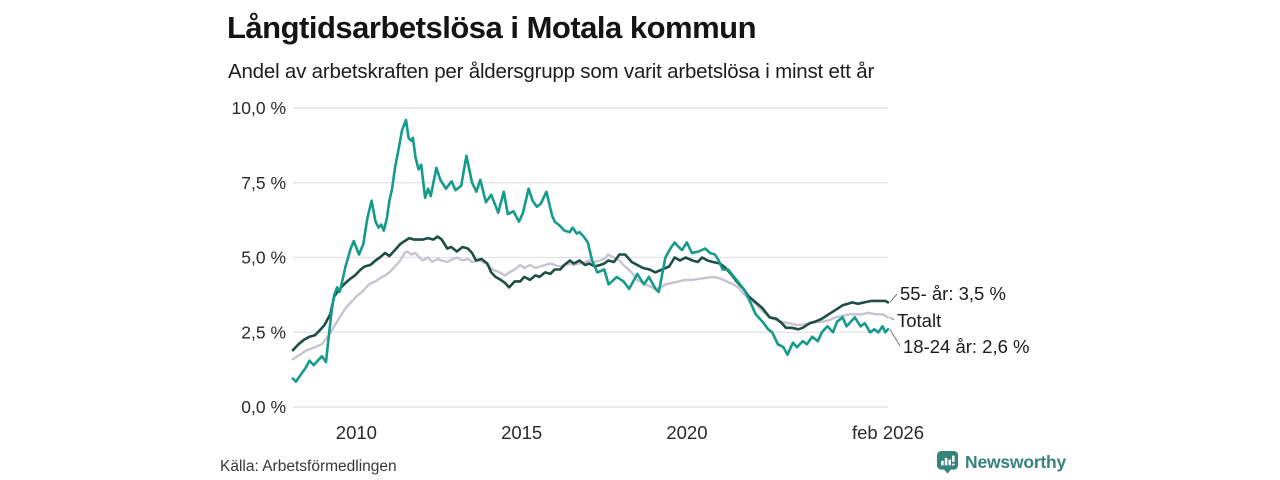  I want to click on series-end-label-totalt: Totalt, so click(919, 320).